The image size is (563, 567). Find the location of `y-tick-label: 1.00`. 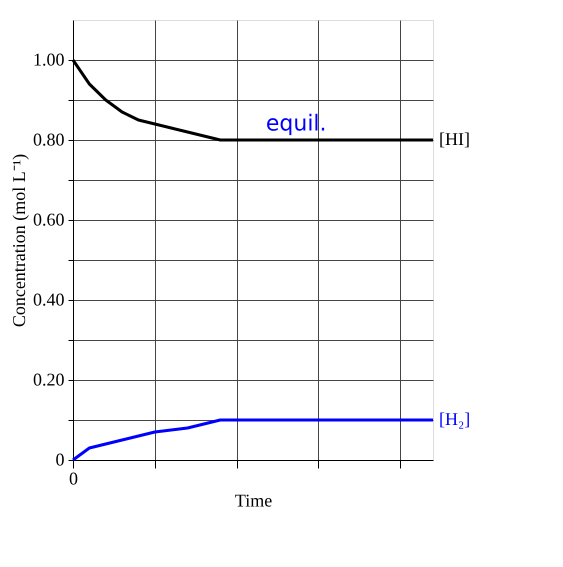

y-tick-label: 1.00 is located at coordinates (48, 60).